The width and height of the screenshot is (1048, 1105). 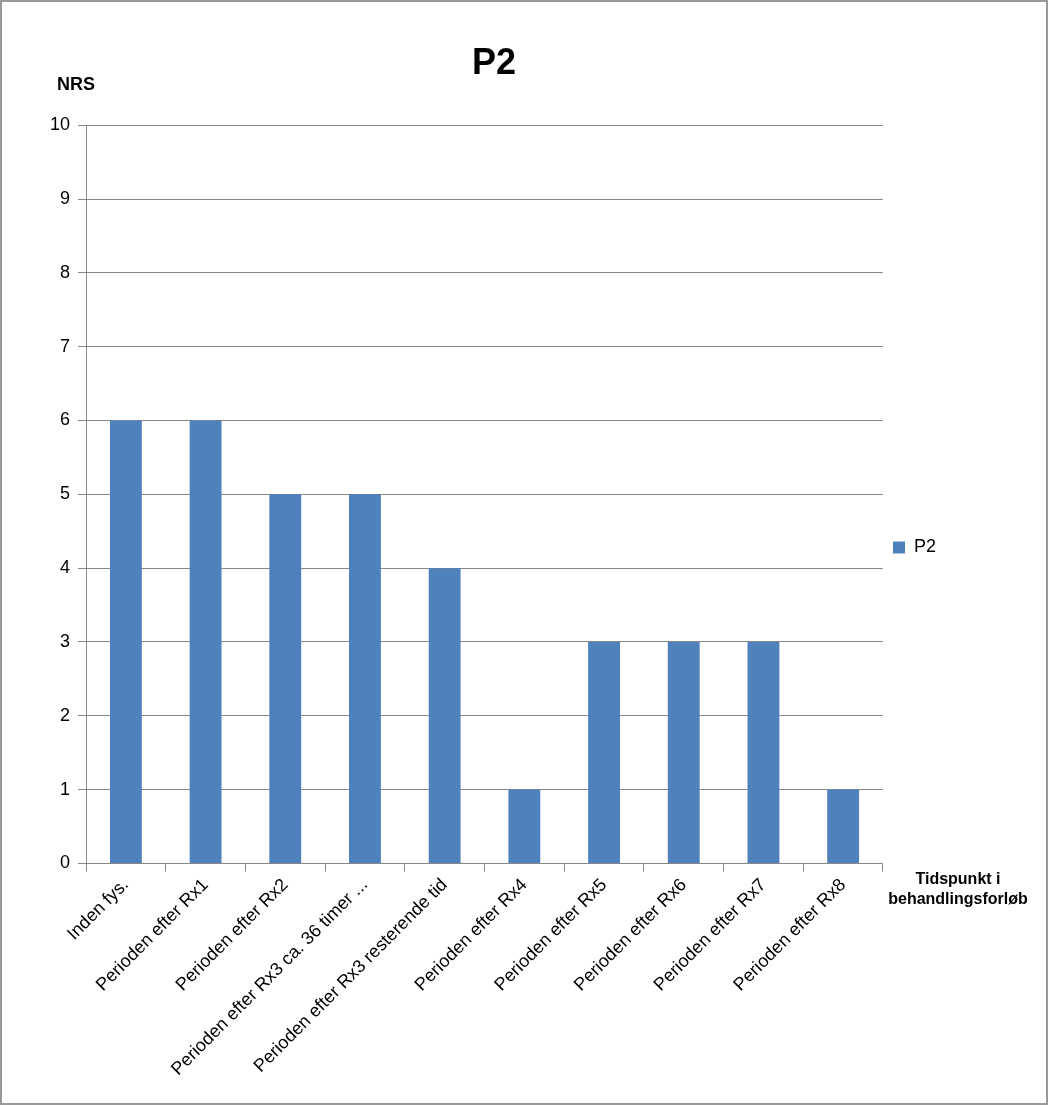 I want to click on y-tick-label: 5, so click(x=65, y=493).